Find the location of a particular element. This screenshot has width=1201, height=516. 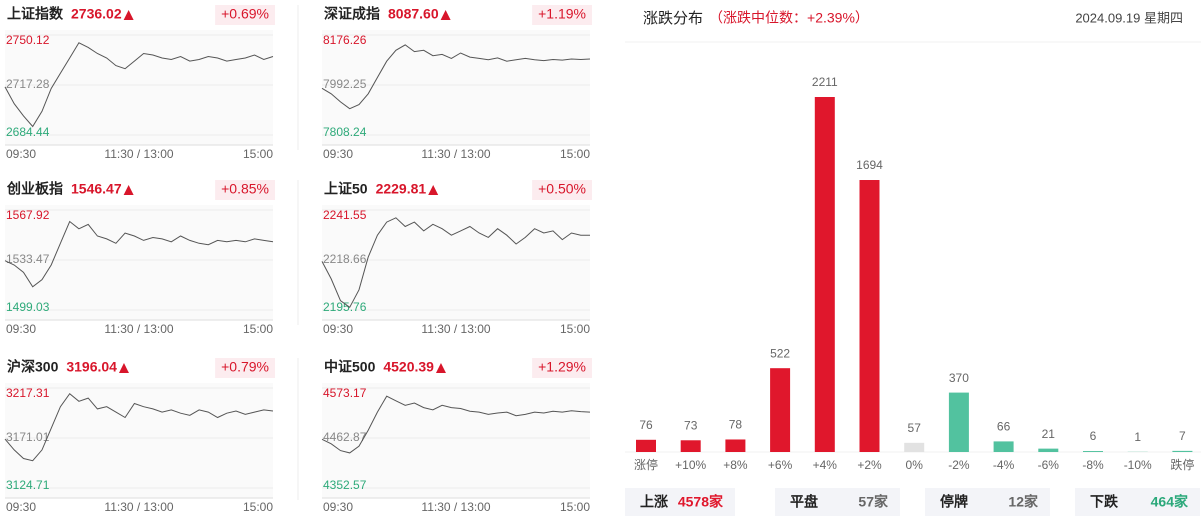

y-tick-label: 2750.12 is located at coordinates (28, 40).